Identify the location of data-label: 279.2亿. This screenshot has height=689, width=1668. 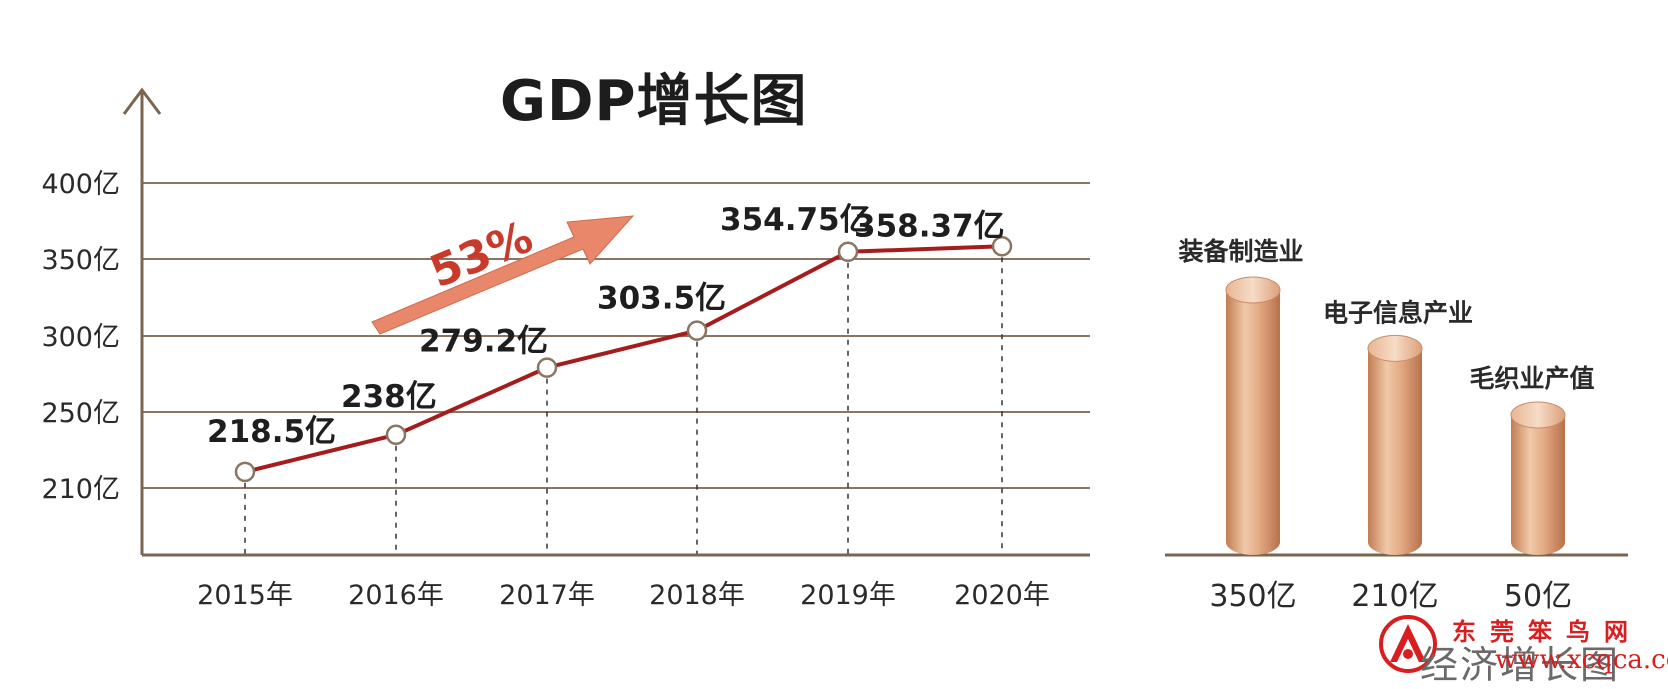
(483, 342).